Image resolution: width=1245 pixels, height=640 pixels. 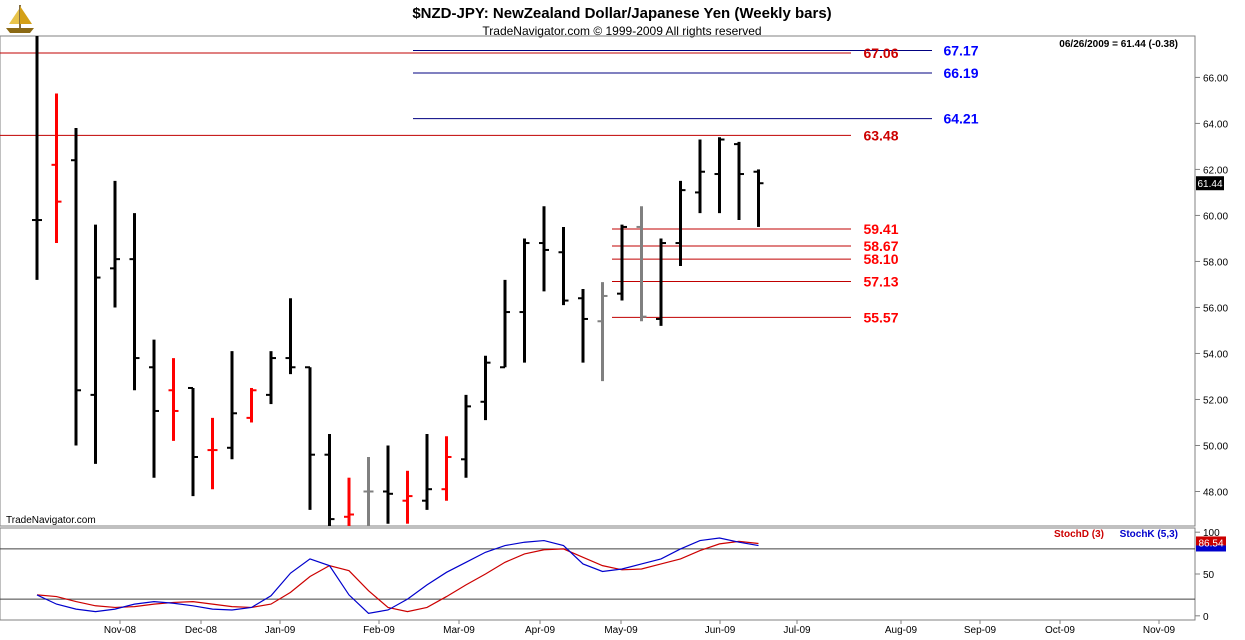 What do you see at coordinates (880, 317) in the screenshot?
I see `level-label: 55.57` at bounding box center [880, 317].